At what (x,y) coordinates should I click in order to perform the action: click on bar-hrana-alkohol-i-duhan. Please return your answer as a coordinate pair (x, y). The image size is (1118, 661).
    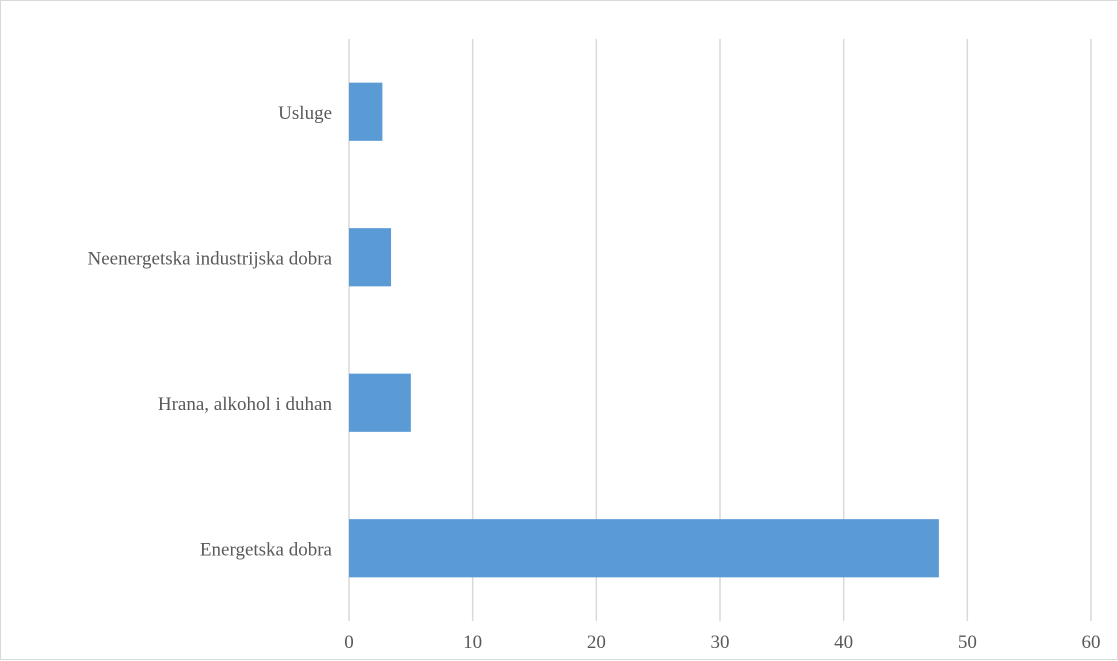
    Looking at the image, I should click on (380, 402).